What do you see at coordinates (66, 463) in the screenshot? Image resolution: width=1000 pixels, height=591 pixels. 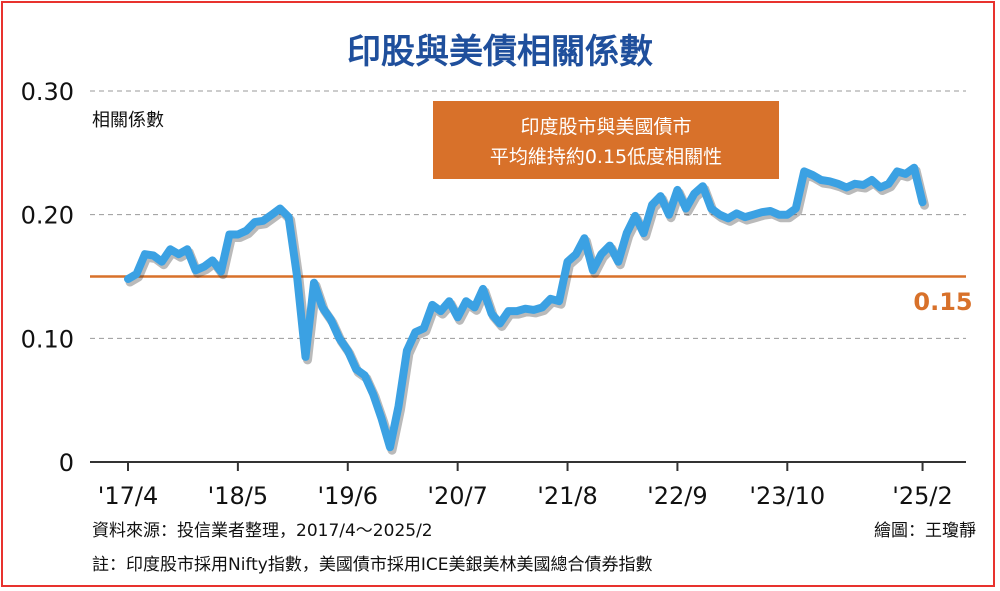 I see `y-tick-label: 0` at bounding box center [66, 463].